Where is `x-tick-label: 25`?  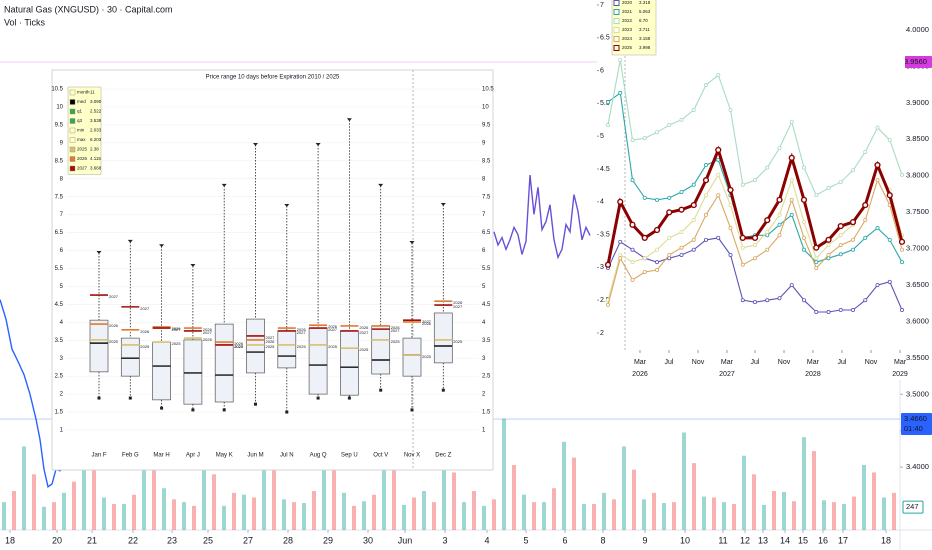 x-tick-label: 25 is located at coordinates (208, 540).